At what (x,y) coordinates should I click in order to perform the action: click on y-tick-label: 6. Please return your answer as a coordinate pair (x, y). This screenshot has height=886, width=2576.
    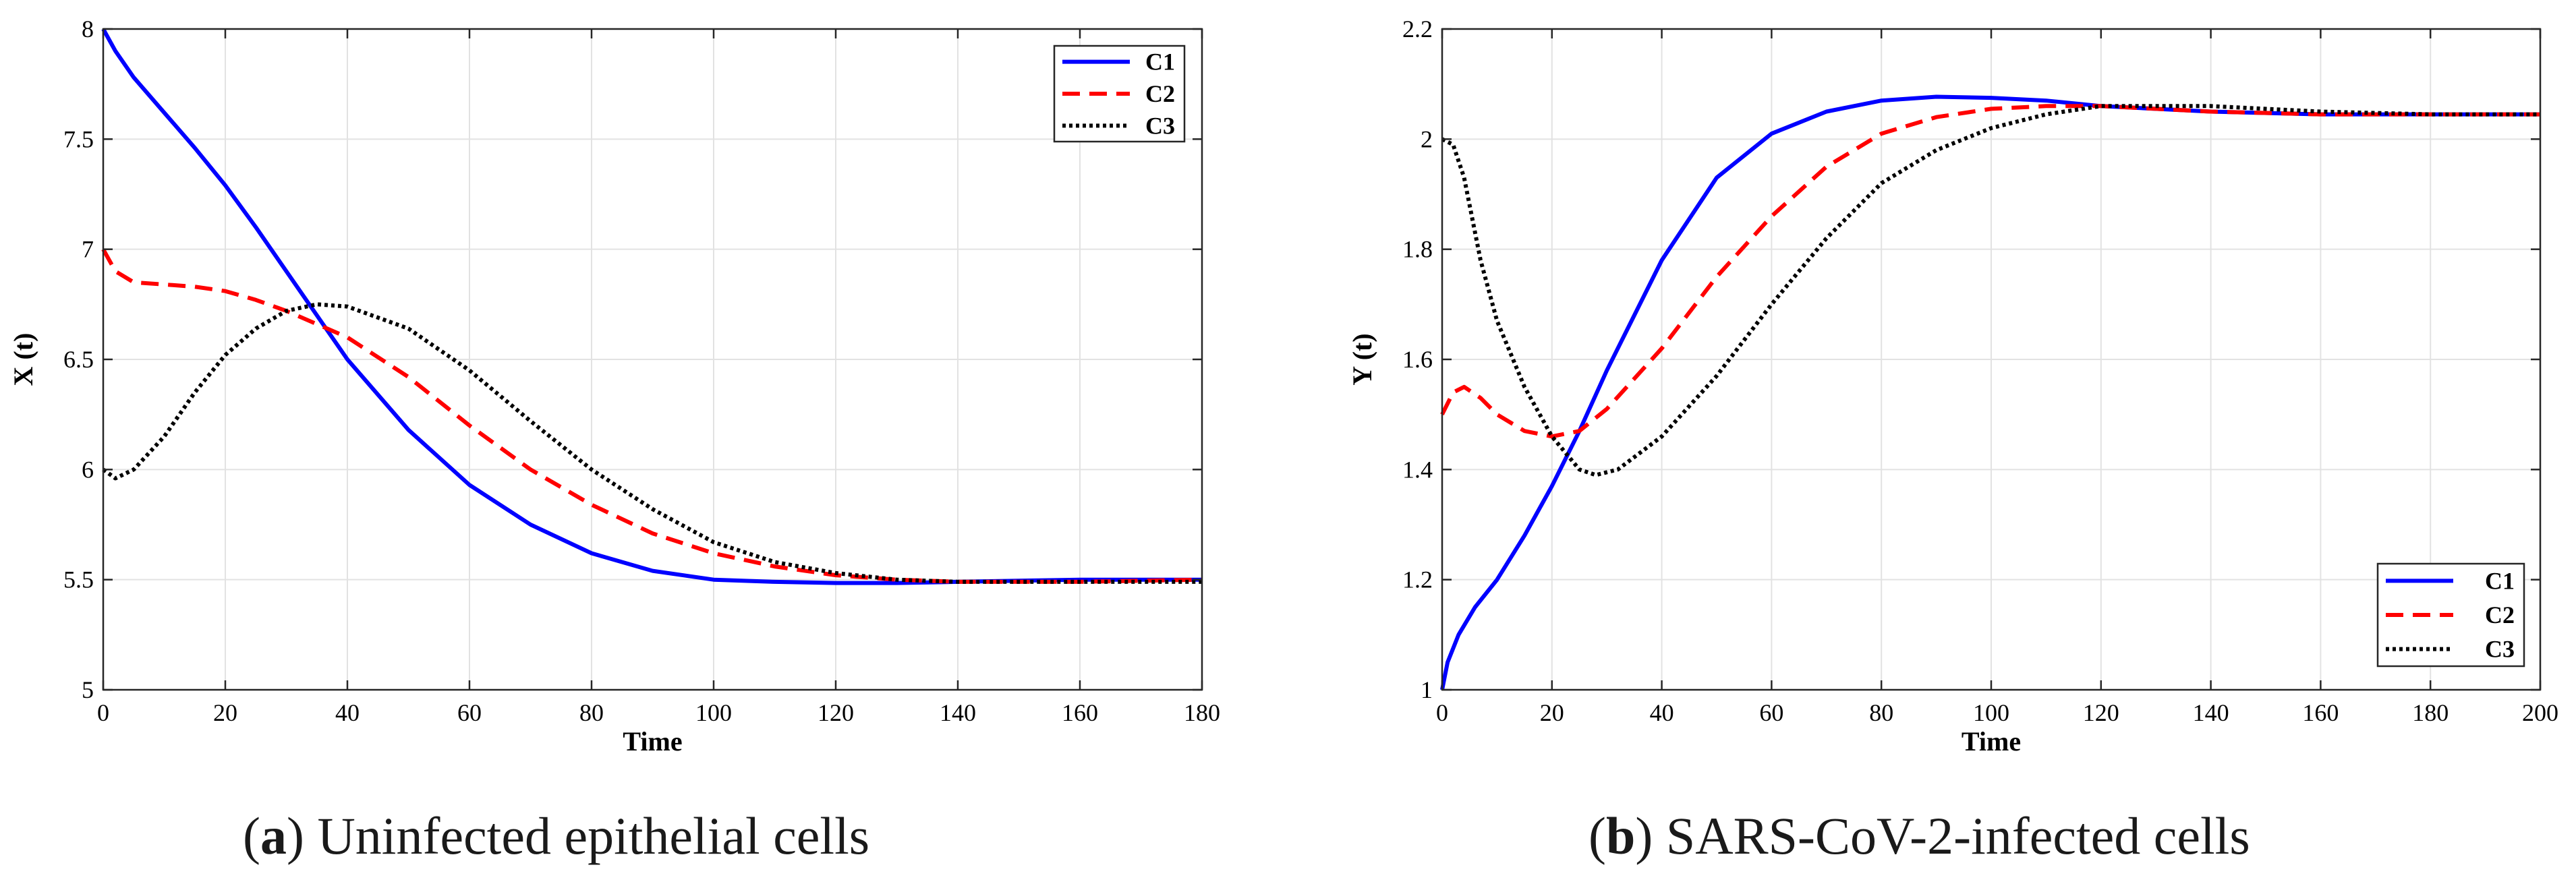
    Looking at the image, I should click on (88, 469).